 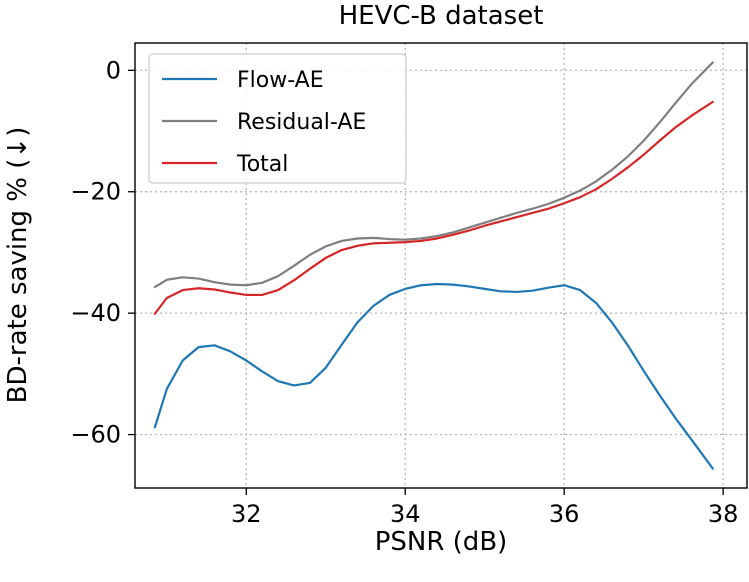 I want to click on y-tick-label: −60, so click(x=95, y=435).